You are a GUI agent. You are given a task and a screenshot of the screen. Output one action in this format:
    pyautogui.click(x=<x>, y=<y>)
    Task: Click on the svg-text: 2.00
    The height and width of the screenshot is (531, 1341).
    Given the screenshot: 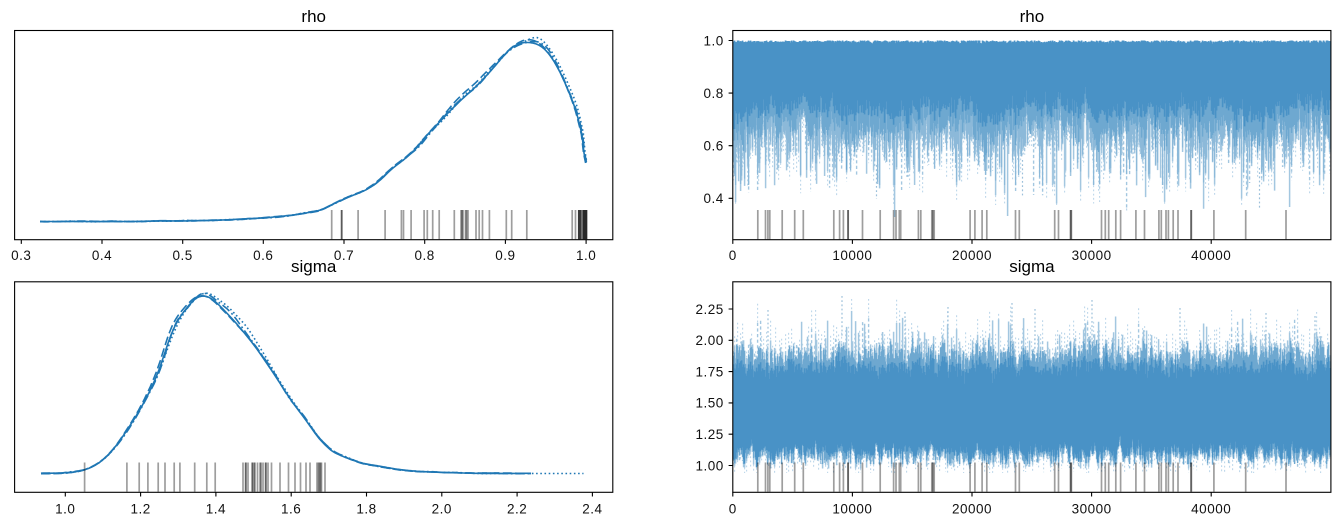 What is the action you would take?
    pyautogui.click(x=710, y=340)
    